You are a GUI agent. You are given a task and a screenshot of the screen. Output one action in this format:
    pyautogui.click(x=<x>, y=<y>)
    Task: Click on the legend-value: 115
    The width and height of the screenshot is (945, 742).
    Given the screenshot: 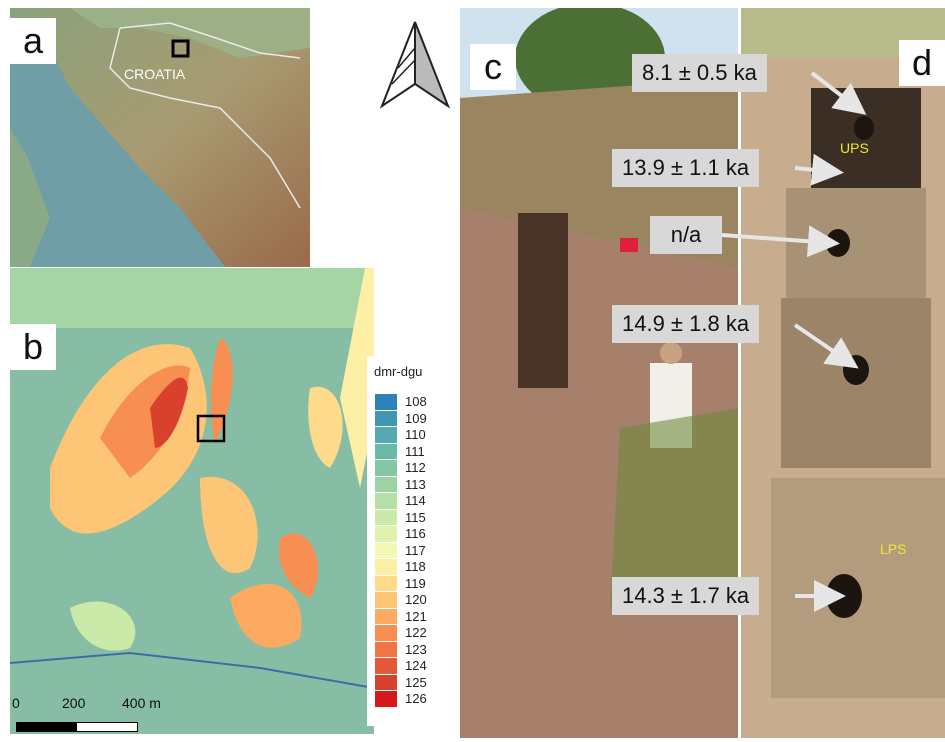 What is the action you would take?
    pyautogui.click(x=415, y=517)
    